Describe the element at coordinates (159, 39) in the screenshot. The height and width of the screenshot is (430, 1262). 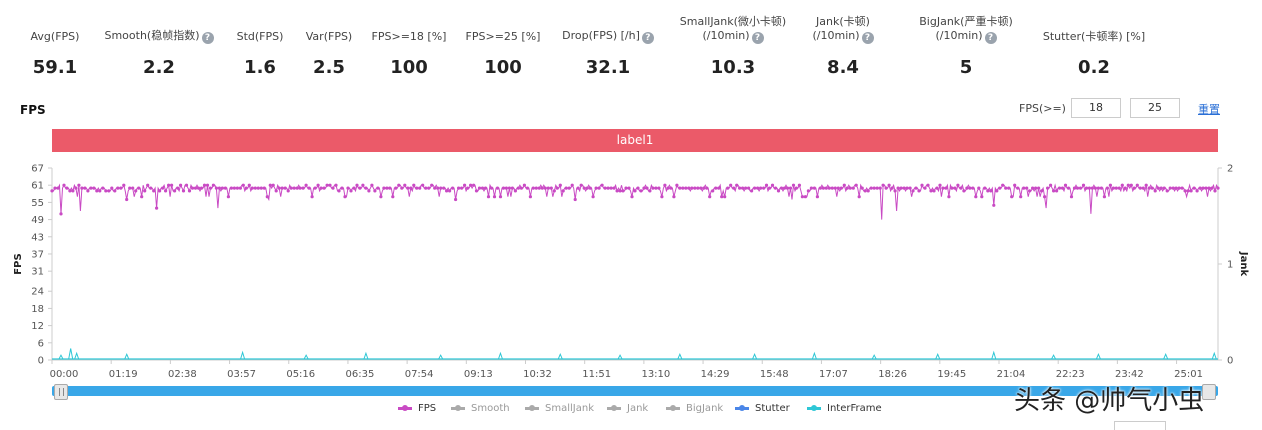
I see `metric-1: Smooth(稳帧指数)? 2.2` at that location.